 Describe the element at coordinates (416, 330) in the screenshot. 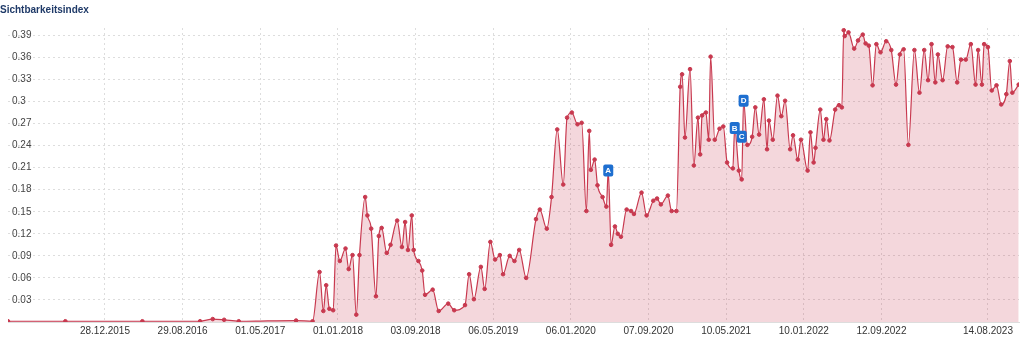

I see `x-tick-label: 03.09.2018` at that location.